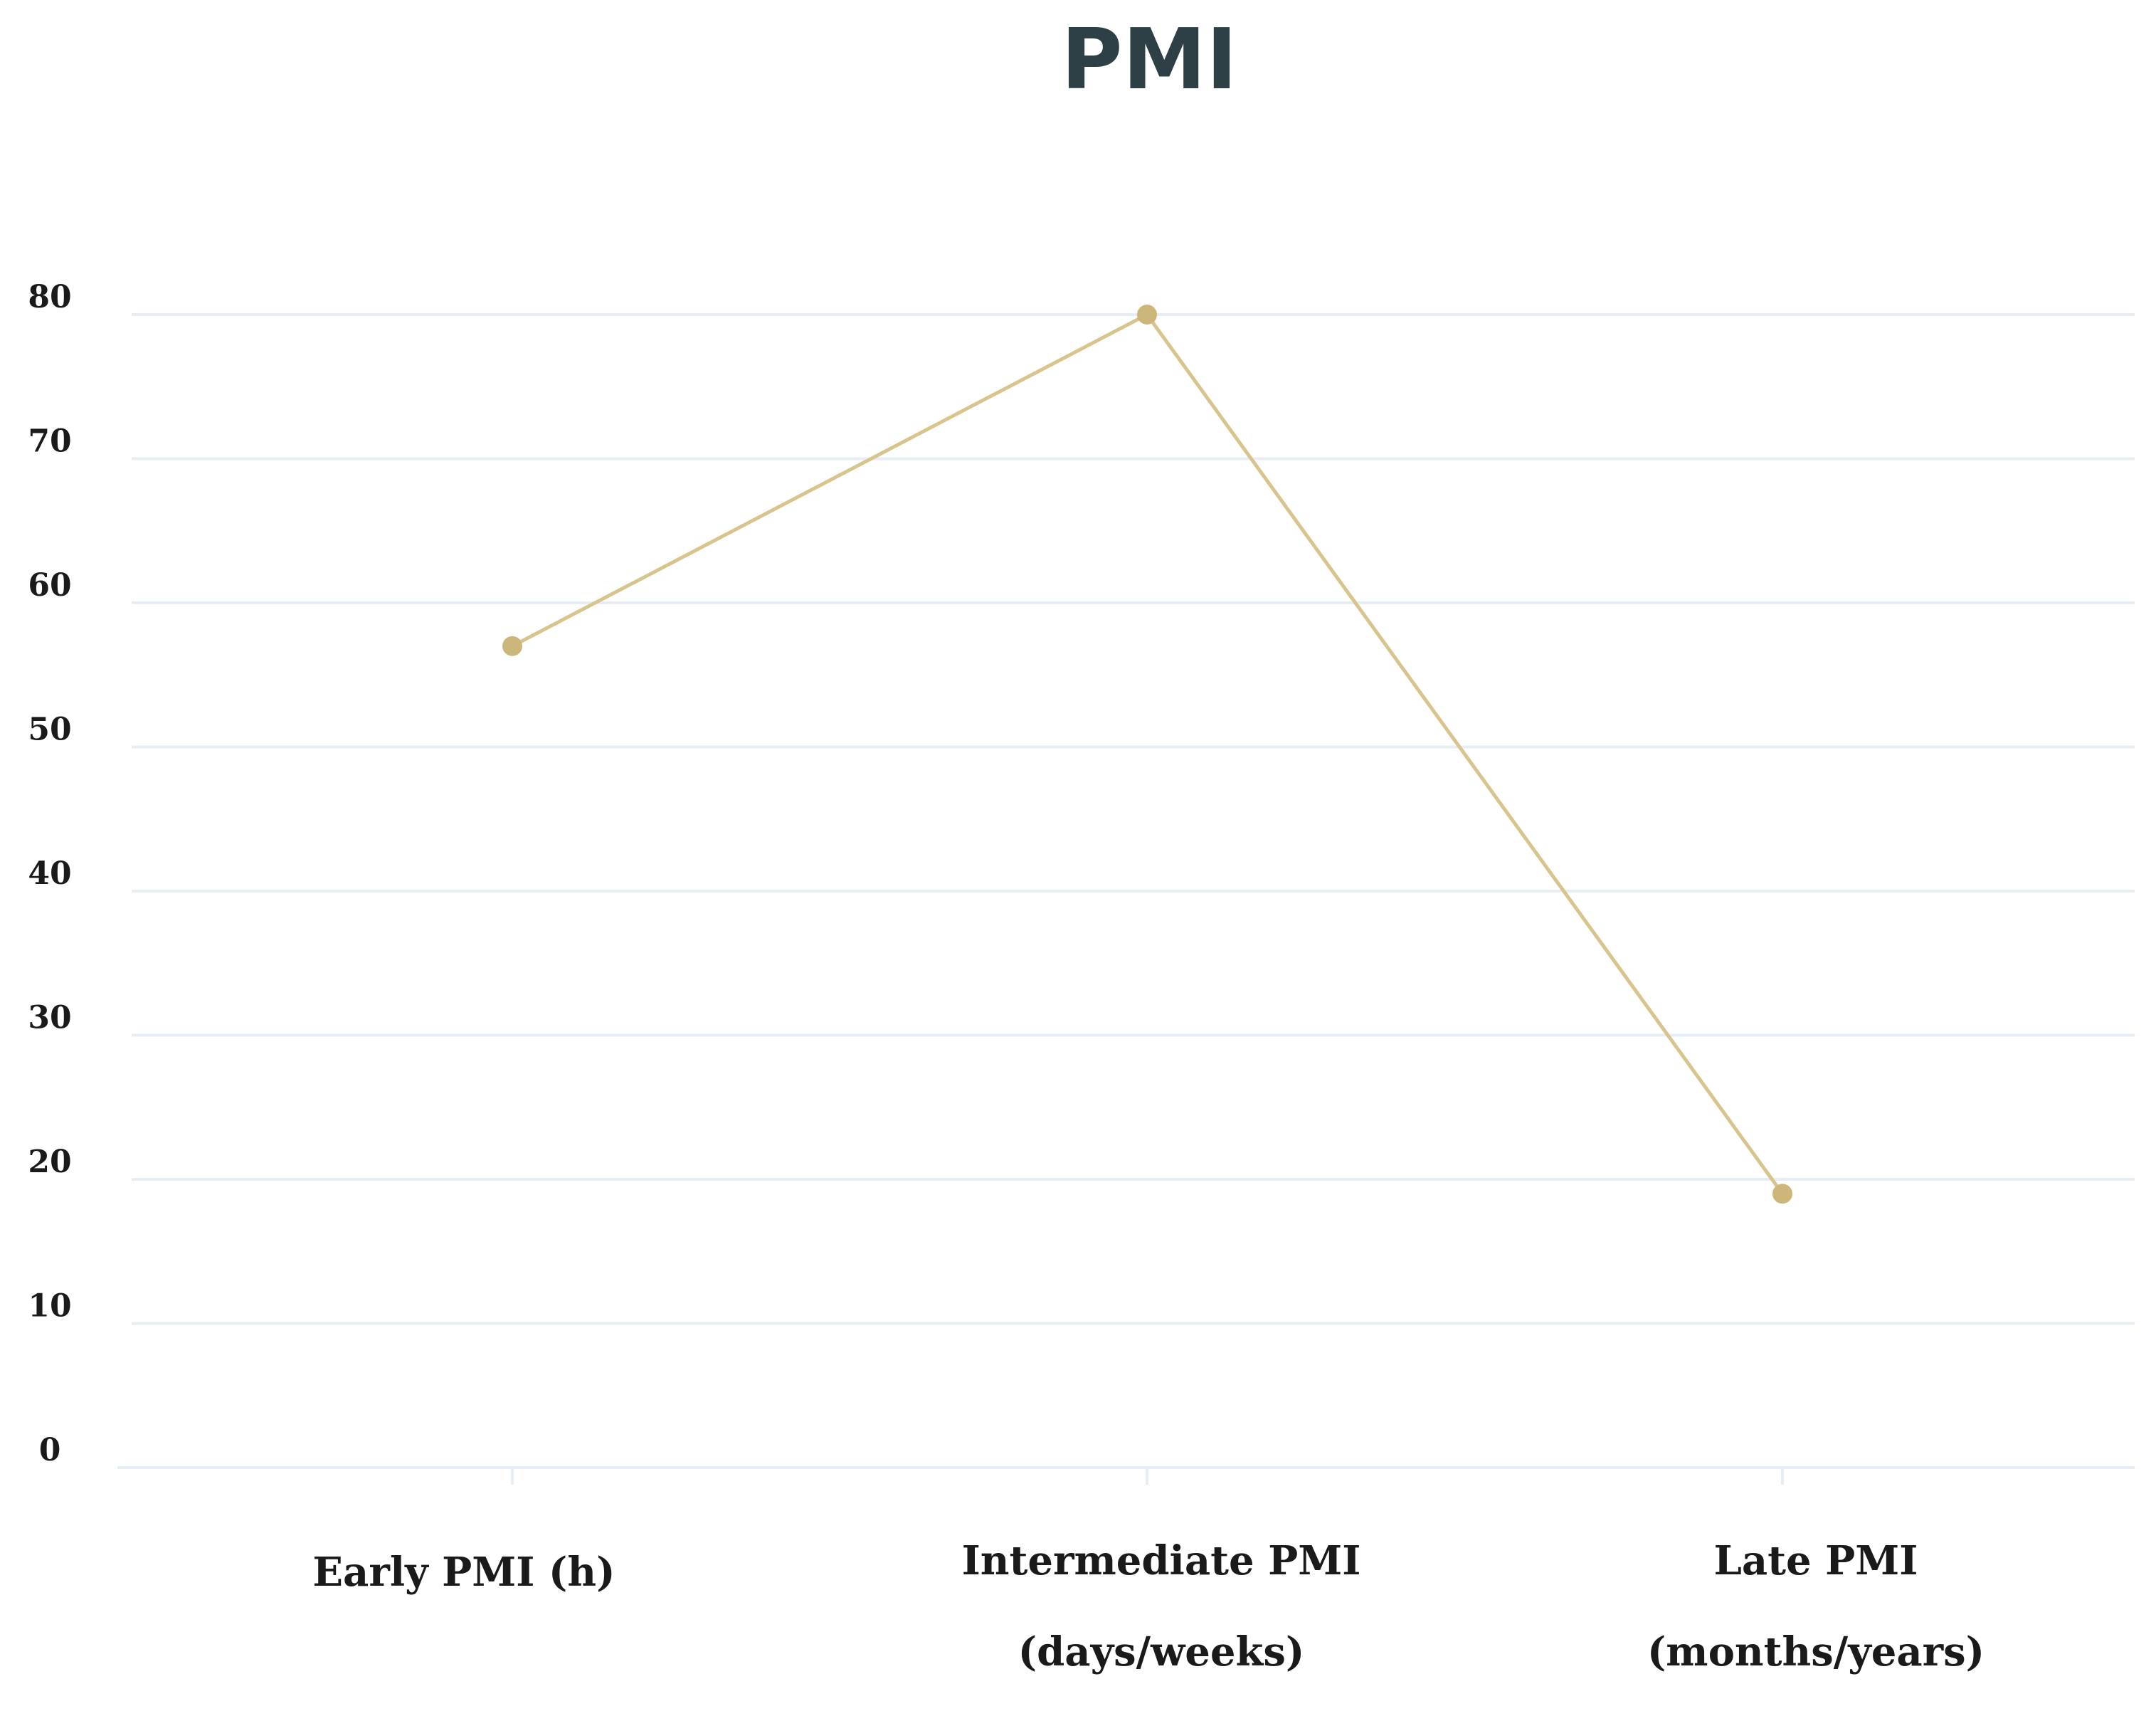  I want to click on y-tick-label-80: 80, so click(49, 297).